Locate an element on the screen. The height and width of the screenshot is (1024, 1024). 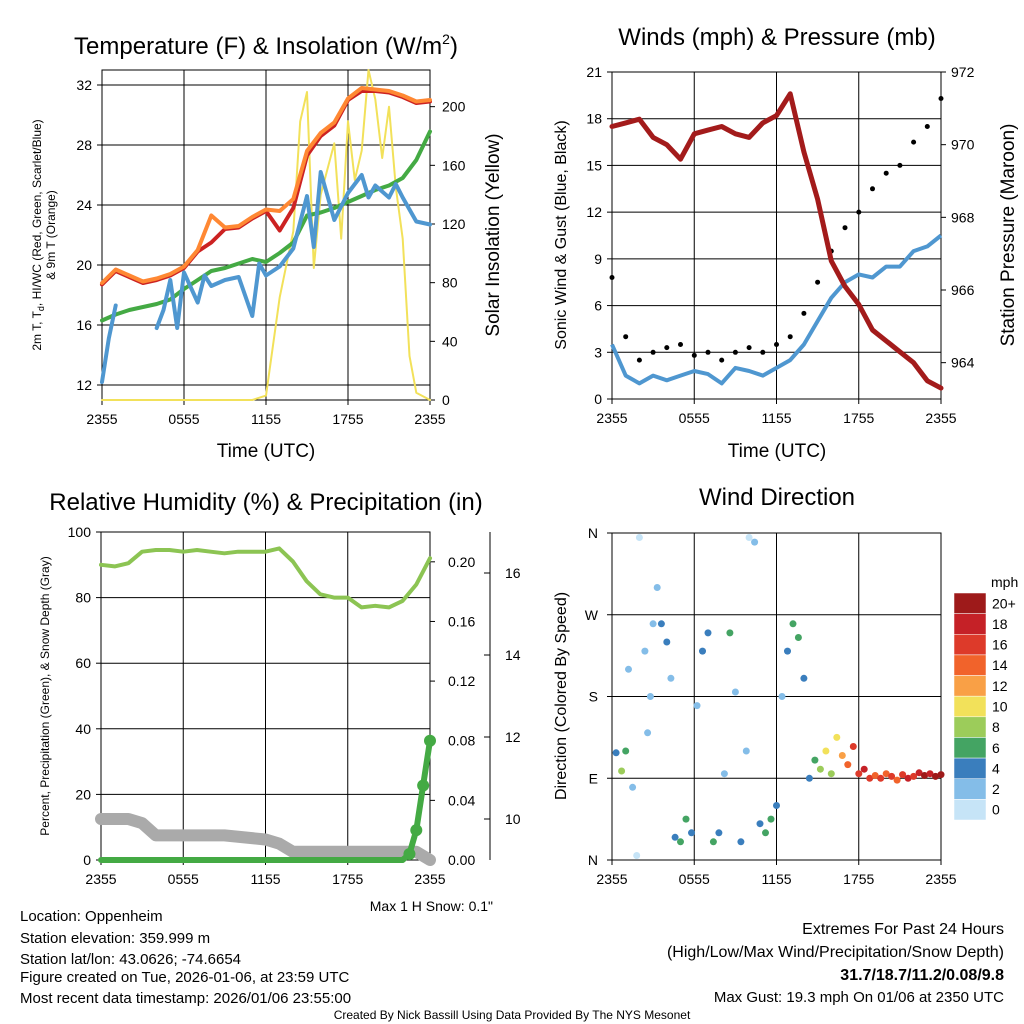
rh-y3tick-label: 12 is located at coordinates (513, 737).